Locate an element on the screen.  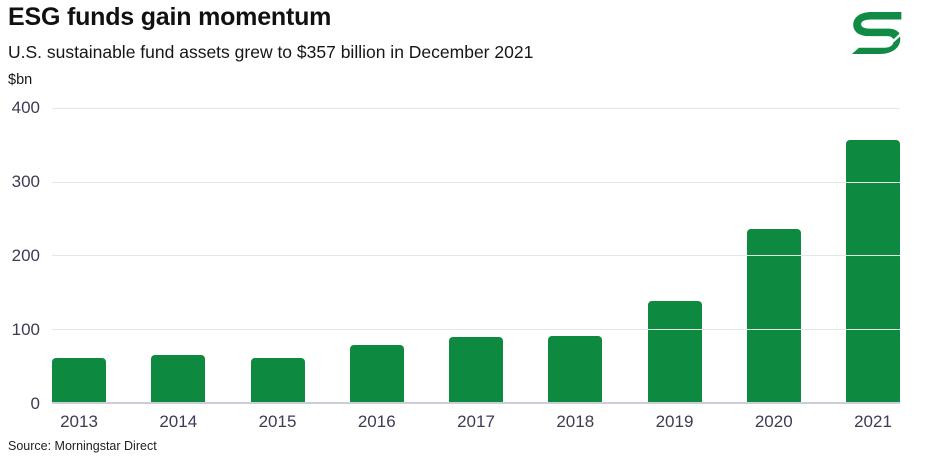
x-tick-label-2013: 2013 is located at coordinates (79, 421).